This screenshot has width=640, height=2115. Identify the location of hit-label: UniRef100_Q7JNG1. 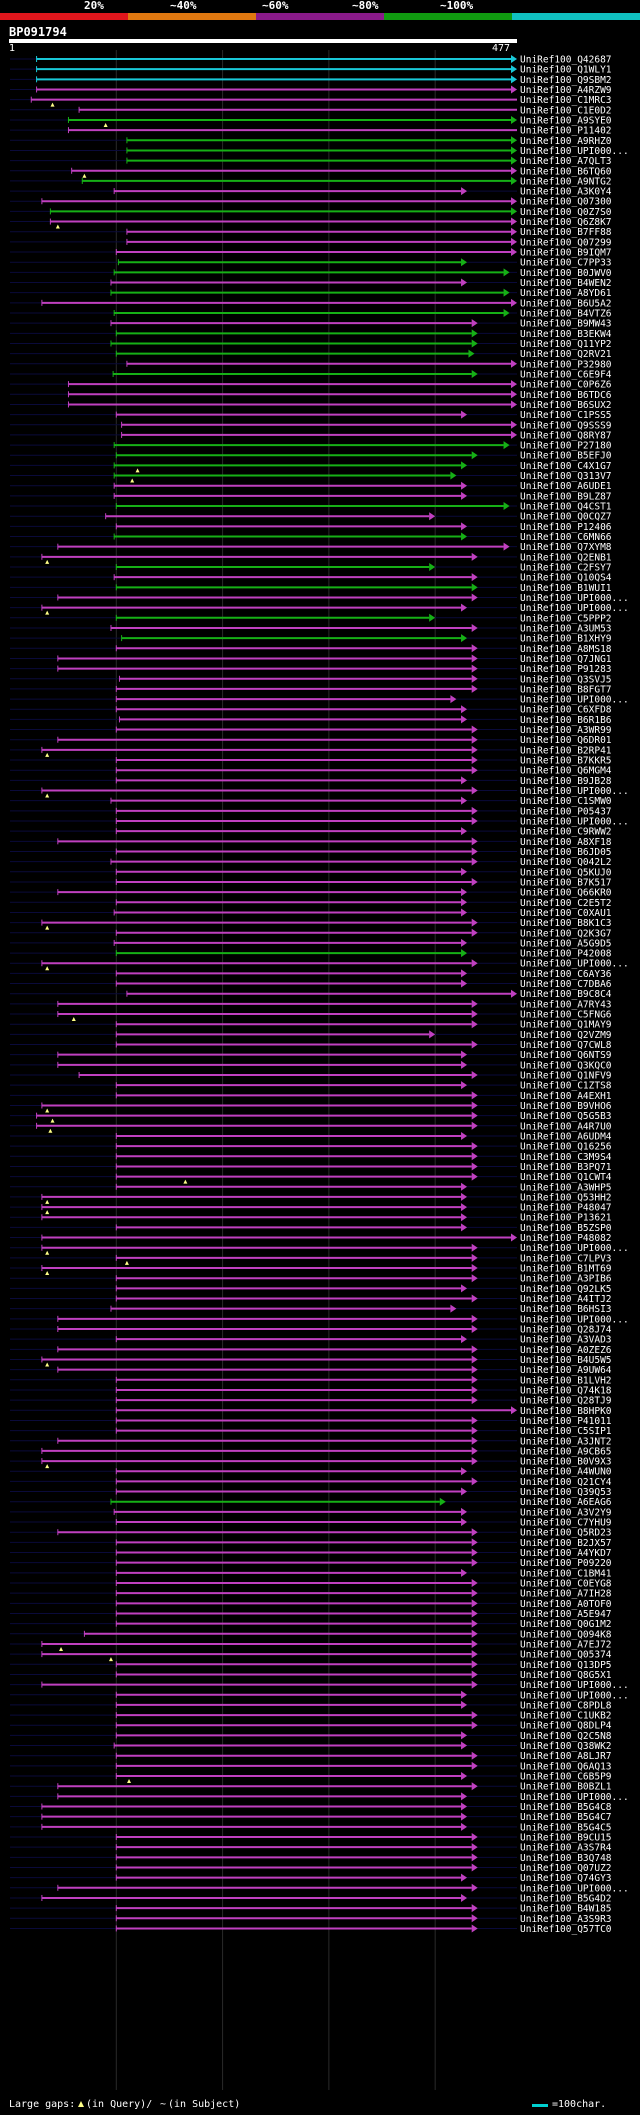
(566, 659).